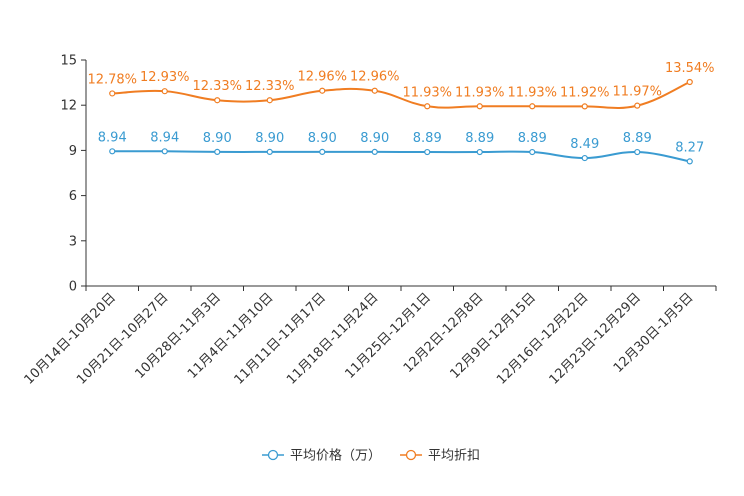 The height and width of the screenshot is (496, 744). What do you see at coordinates (542, 338) in the screenshot?
I see `x-category-label: 12月16日-12月22日` at bounding box center [542, 338].